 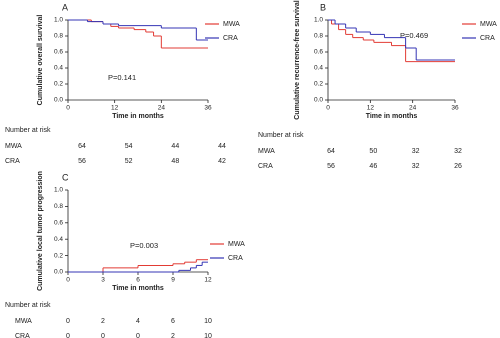 I want to click on x-tick-label: 9, so click(x=173, y=280).